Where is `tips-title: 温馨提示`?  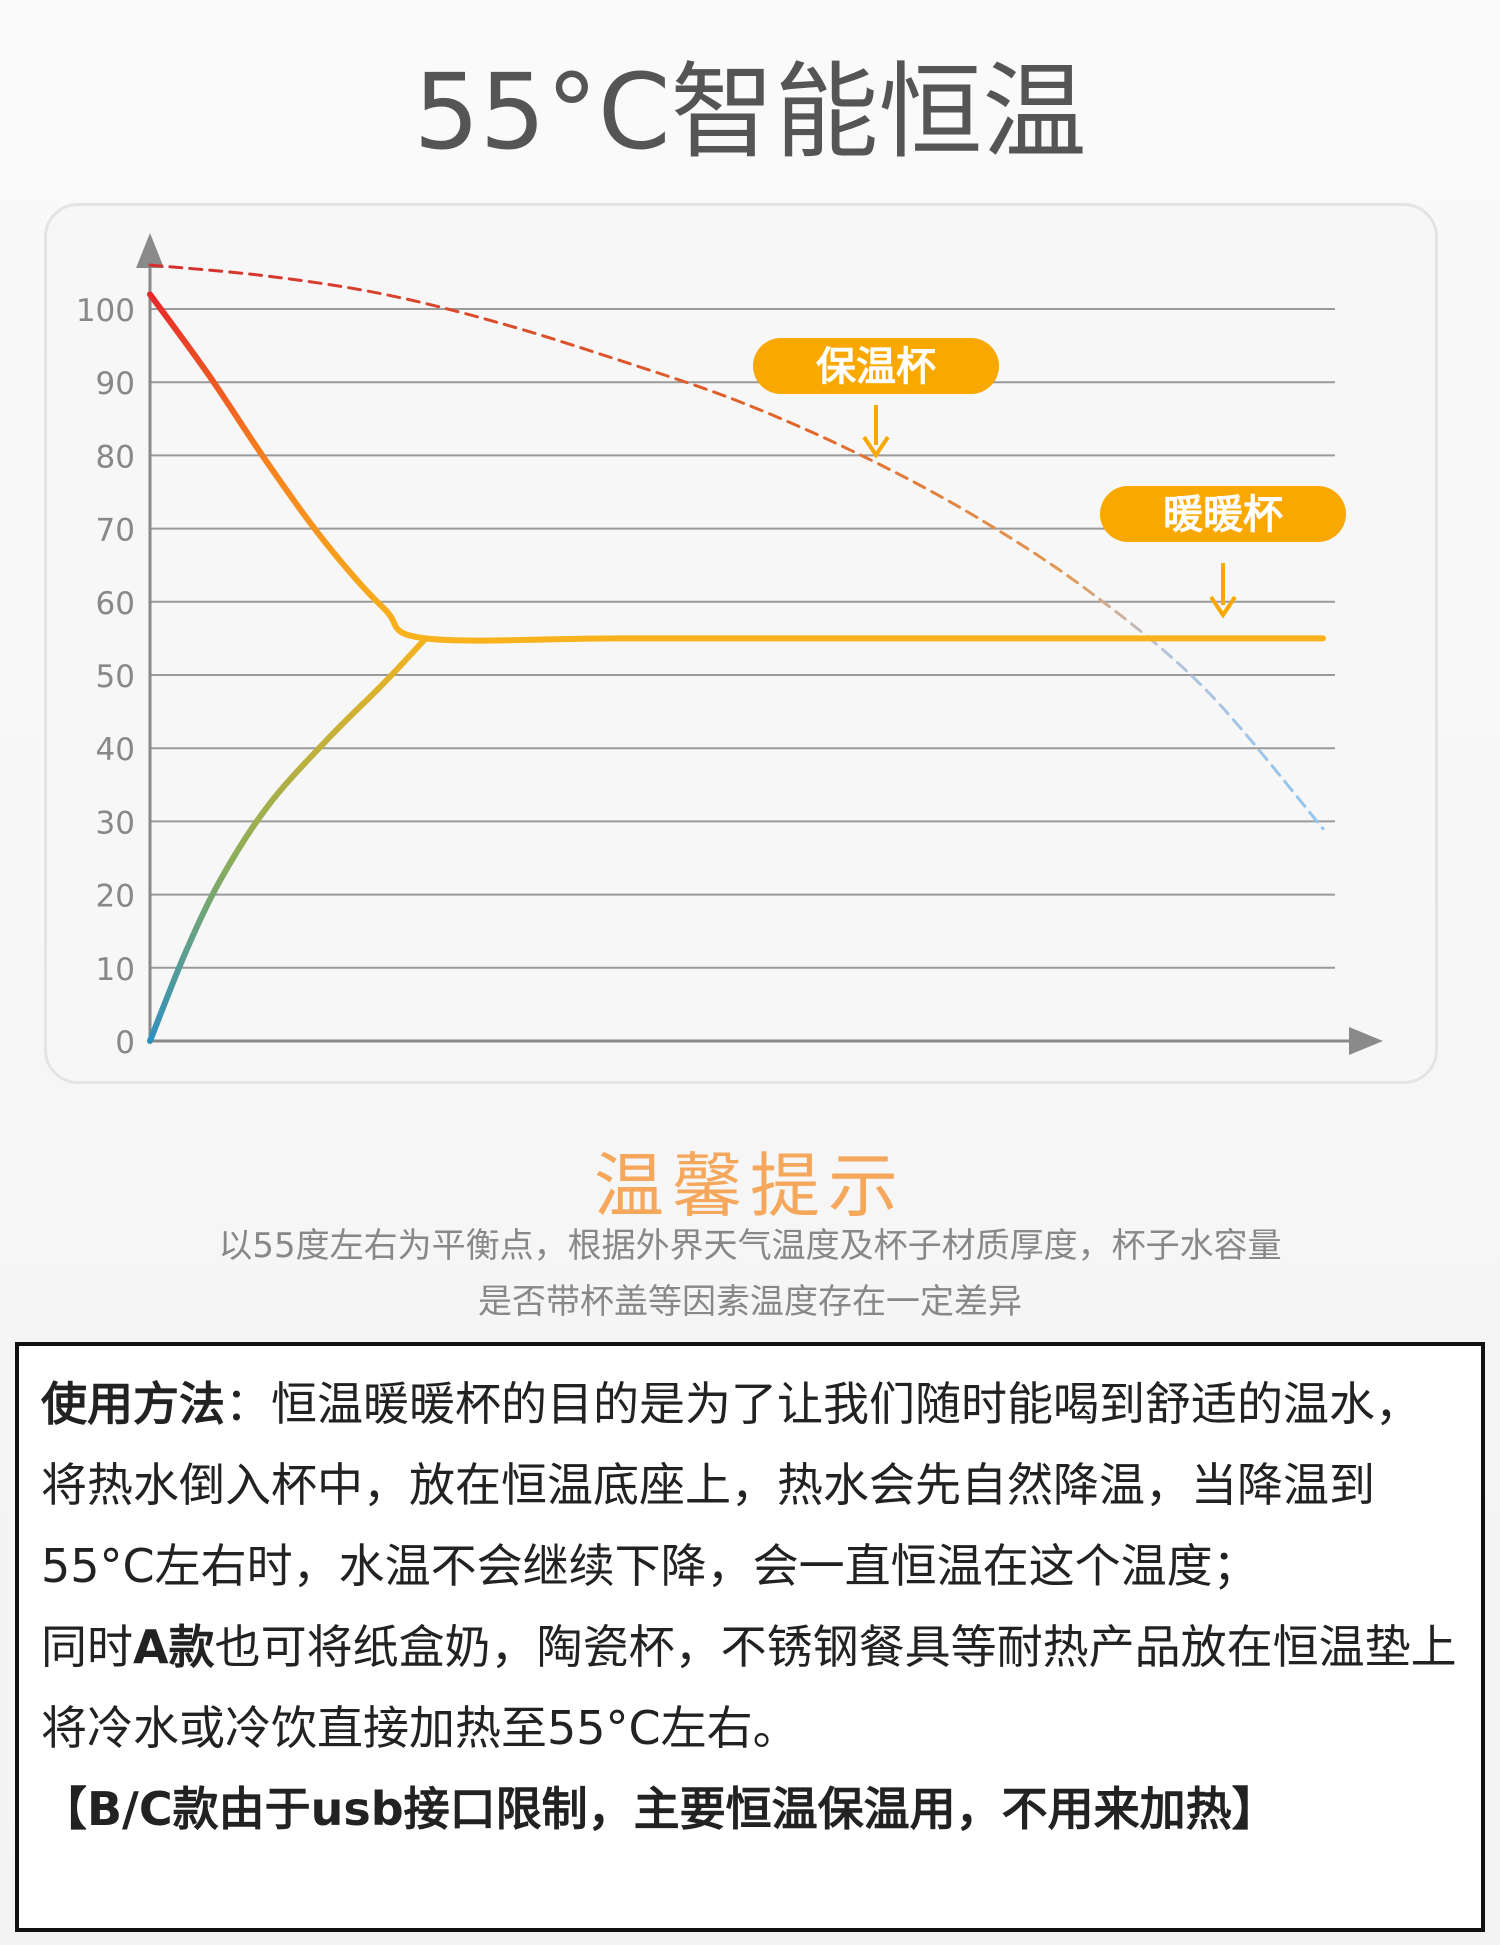 tips-title: 温馨提示 is located at coordinates (750, 1186).